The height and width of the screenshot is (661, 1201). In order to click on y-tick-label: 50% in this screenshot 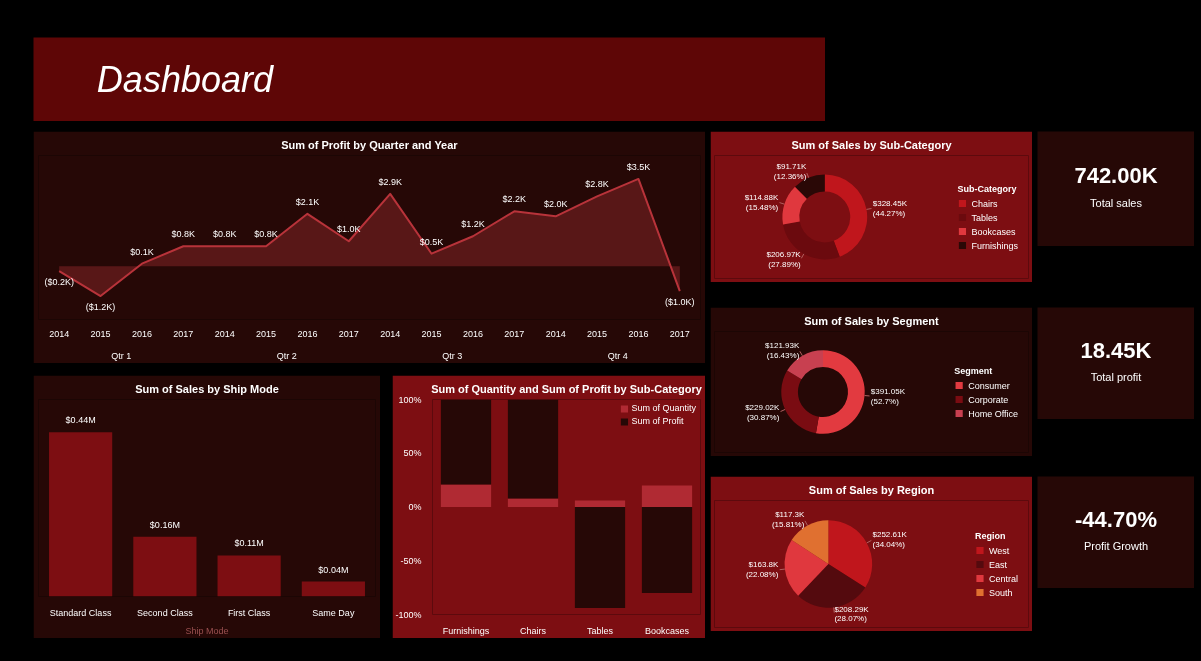, I will do `click(412, 453)`.